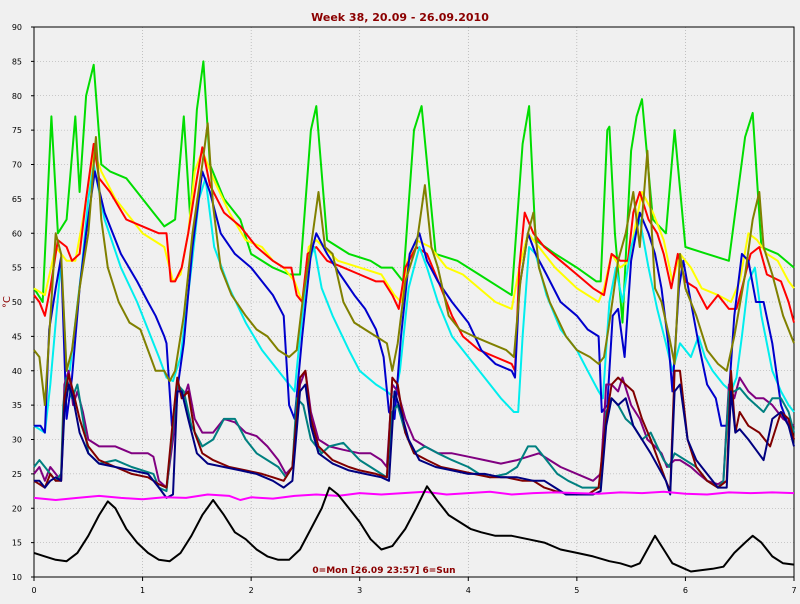 Image resolution: width=800 pixels, height=604 pixels. I want to click on y-tick-label: 30, so click(17, 440).